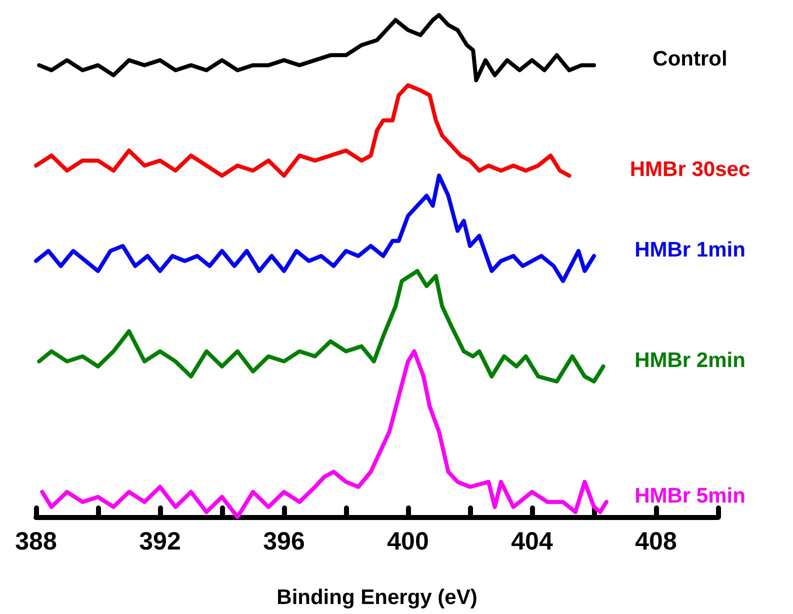 The image size is (793, 614). Describe the element at coordinates (532, 542) in the screenshot. I see `x-tick-label: 404` at that location.